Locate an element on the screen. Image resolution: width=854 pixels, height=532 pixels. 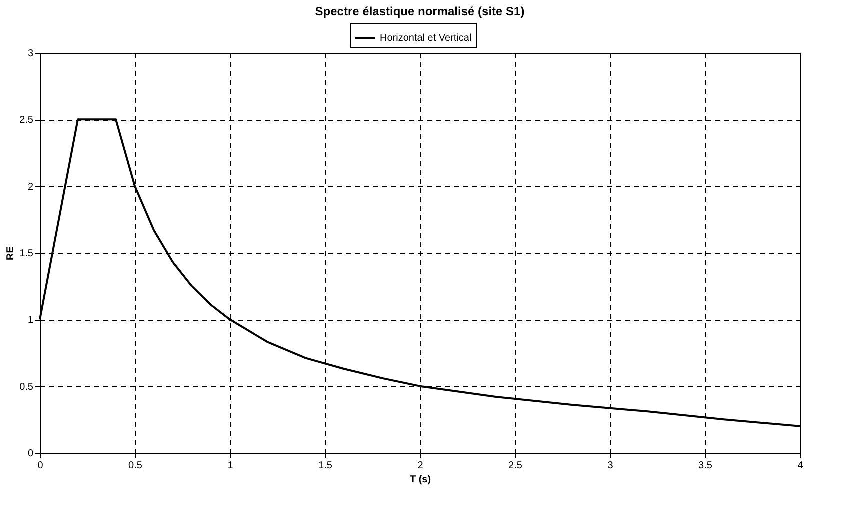
x-tick-label: 3.5 is located at coordinates (705, 466).